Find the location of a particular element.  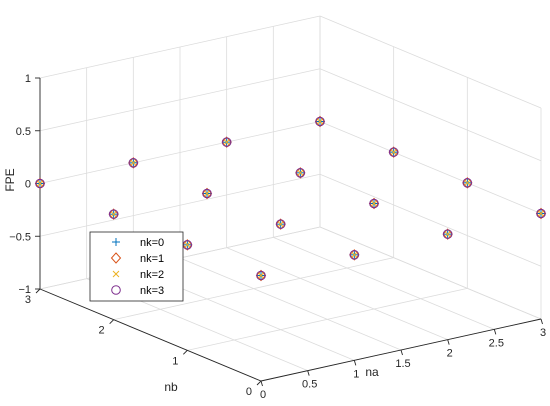

y-tick-label: 2 is located at coordinates (102, 331).